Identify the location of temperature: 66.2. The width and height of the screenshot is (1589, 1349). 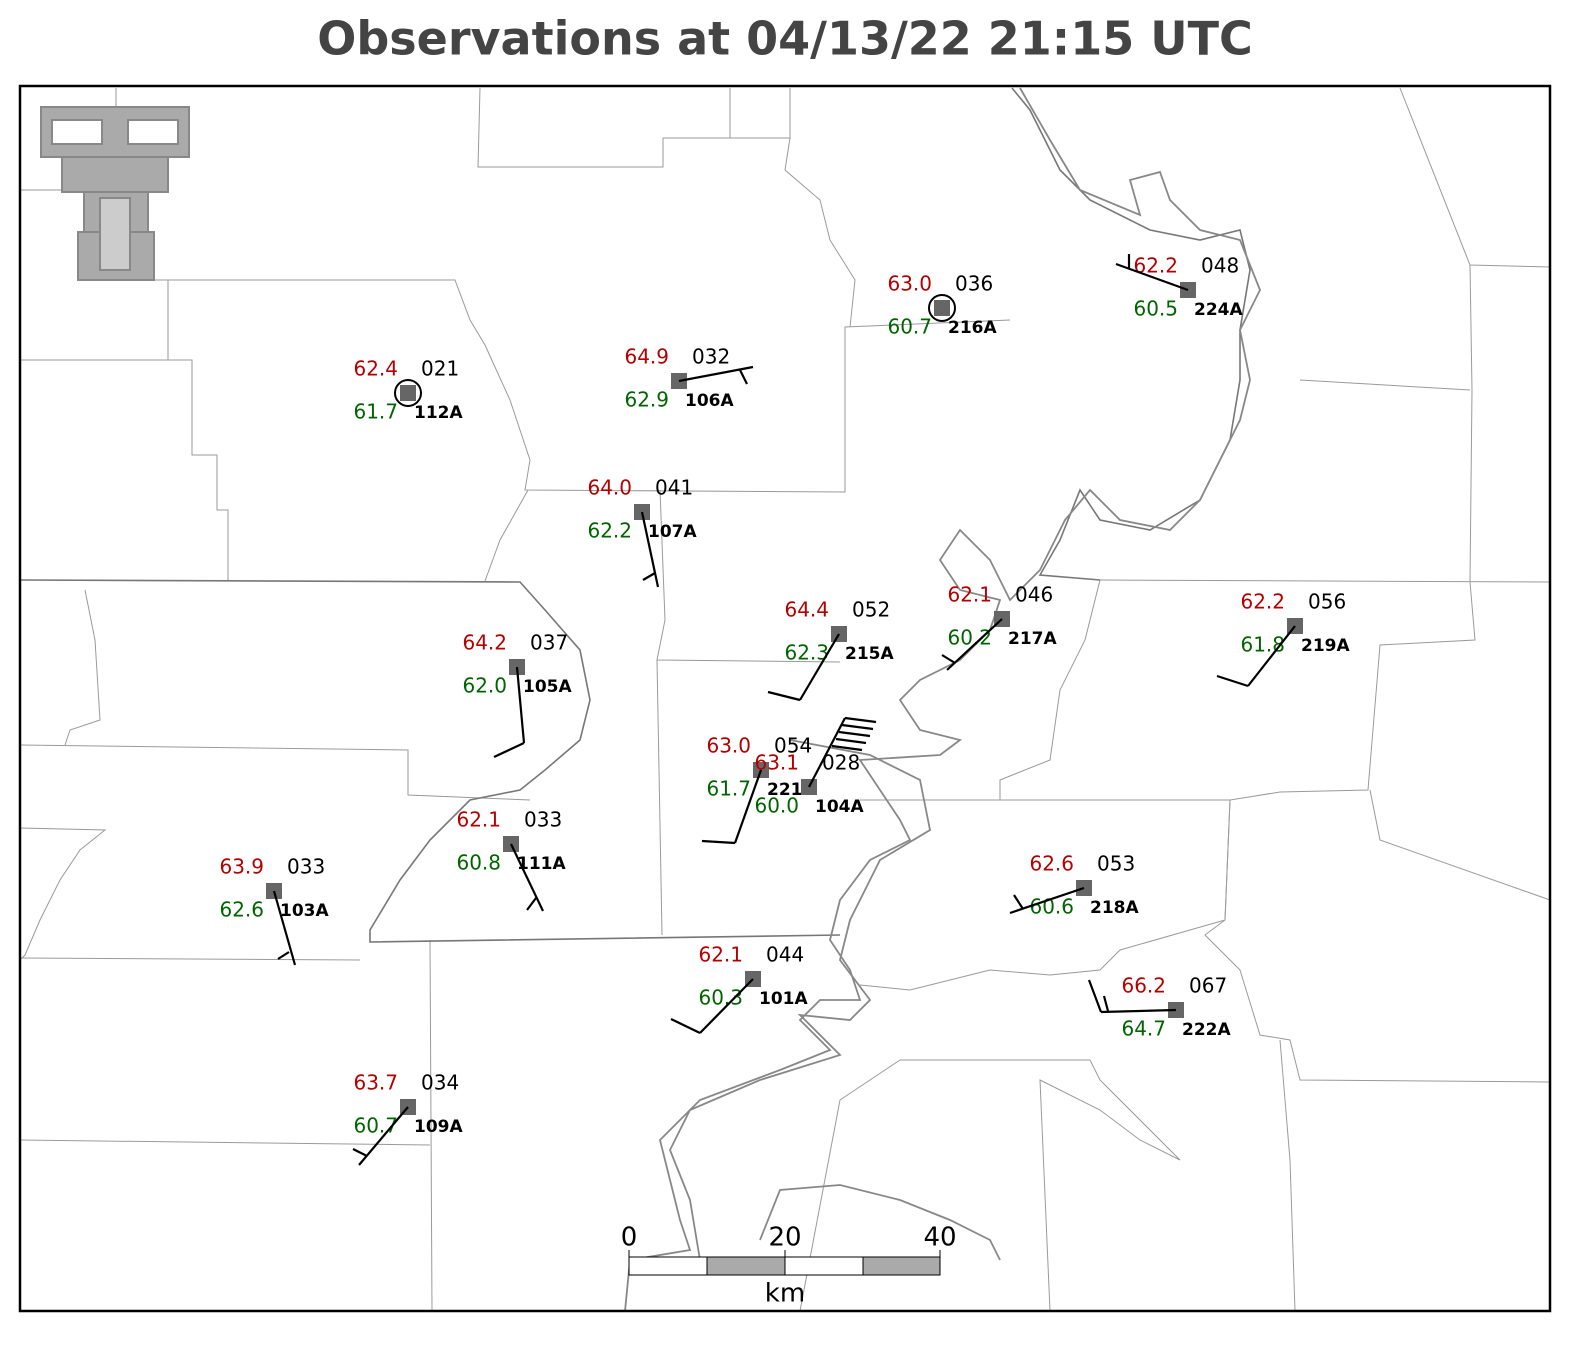
(1143, 986).